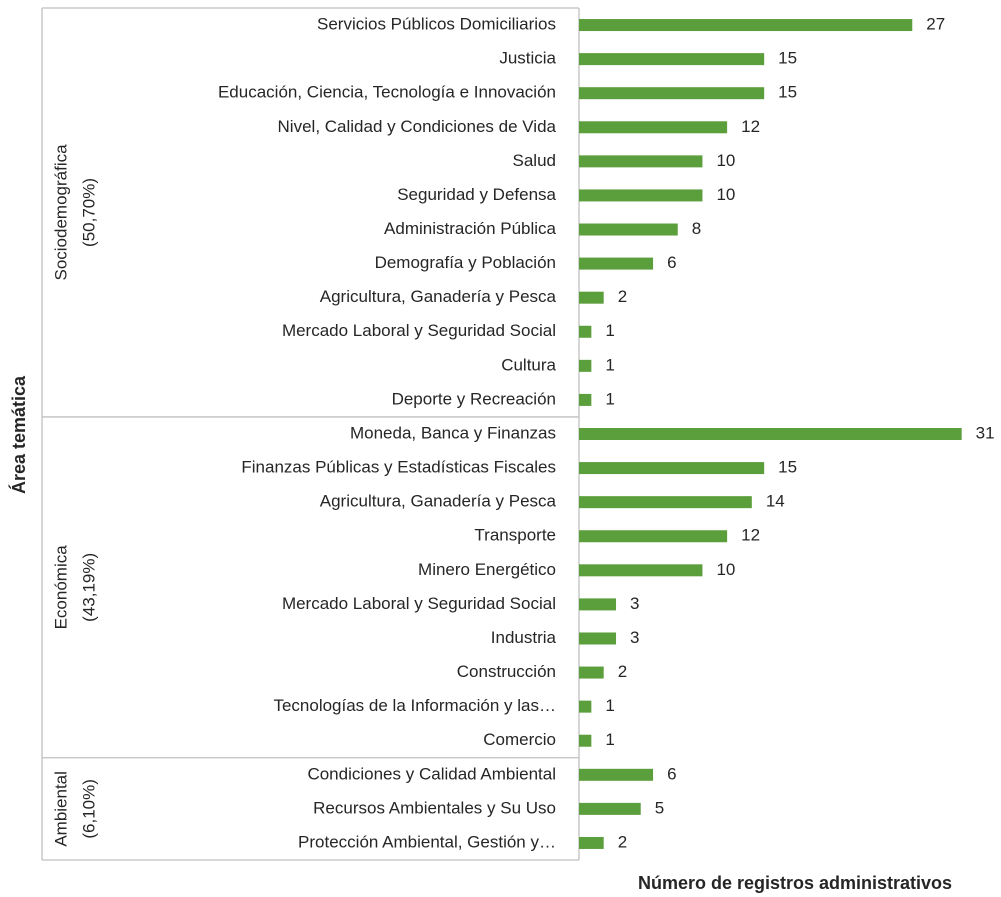  I want to click on group-label: Ambiental, so click(60, 809).